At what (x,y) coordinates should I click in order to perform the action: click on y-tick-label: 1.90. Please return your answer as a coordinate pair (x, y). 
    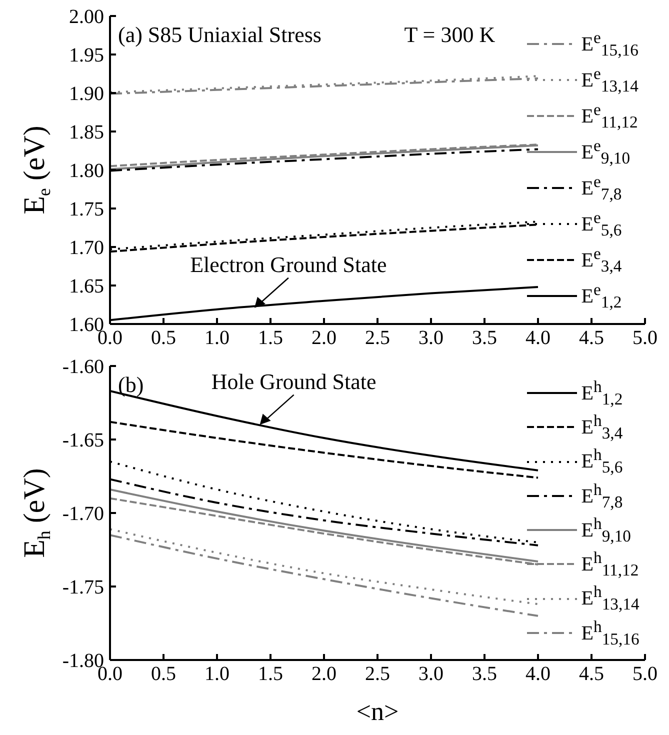
    Looking at the image, I should click on (86, 94).